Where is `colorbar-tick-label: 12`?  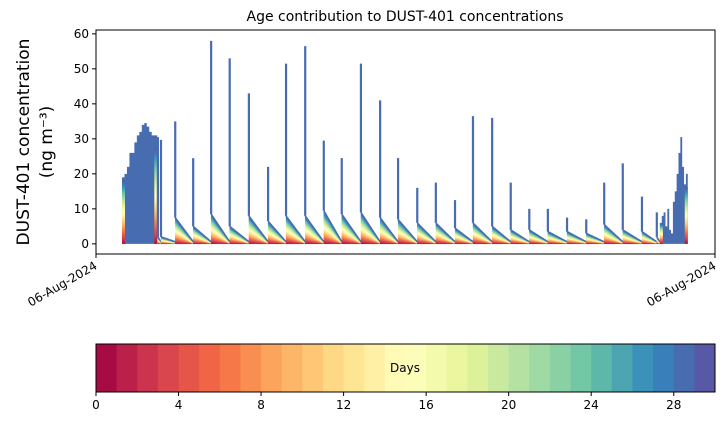 colorbar-tick-label: 12 is located at coordinates (343, 405).